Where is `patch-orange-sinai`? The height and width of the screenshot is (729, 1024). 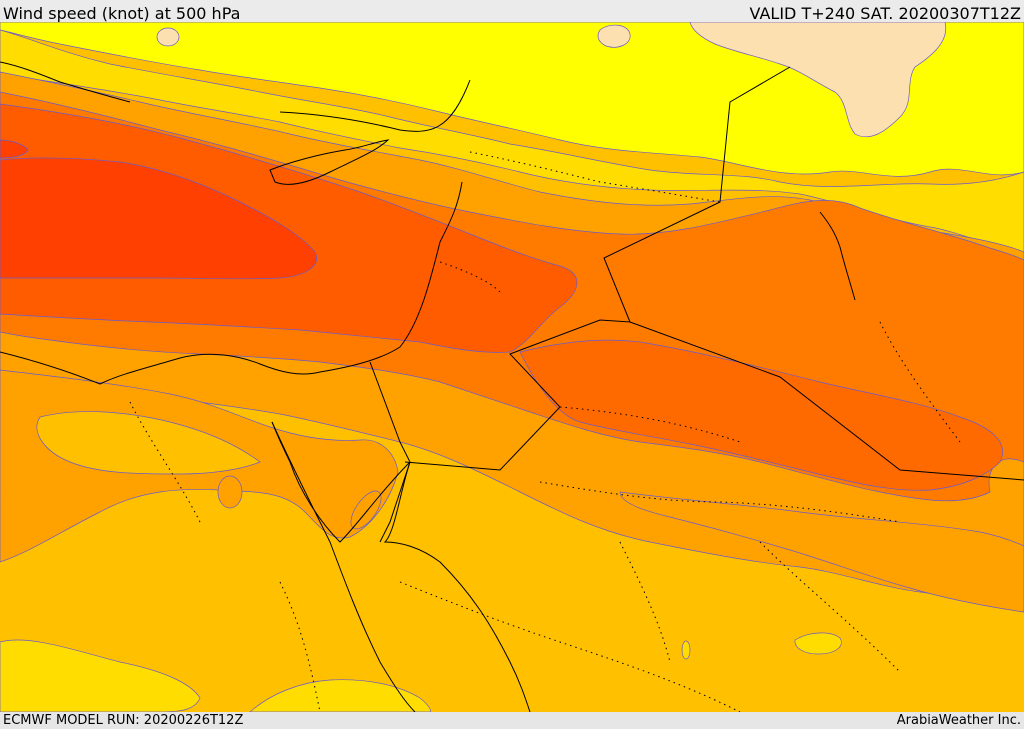
patch-orange-sinai is located at coordinates (366, 510).